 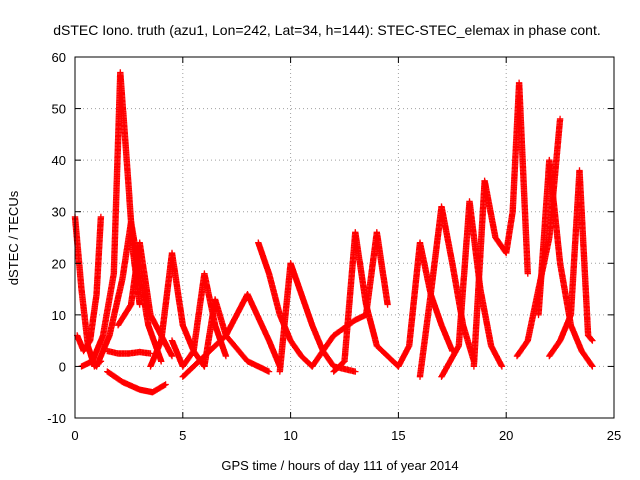 What do you see at coordinates (290, 435) in the screenshot?
I see `x-tick-label: 10` at bounding box center [290, 435].